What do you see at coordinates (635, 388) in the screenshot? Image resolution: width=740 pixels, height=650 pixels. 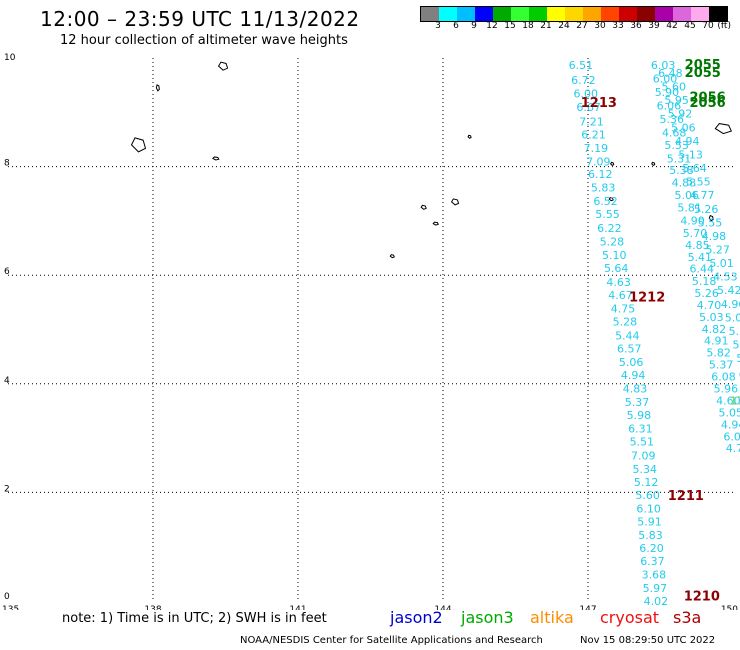 I see `wave-height-value: 4.83` at bounding box center [635, 388].